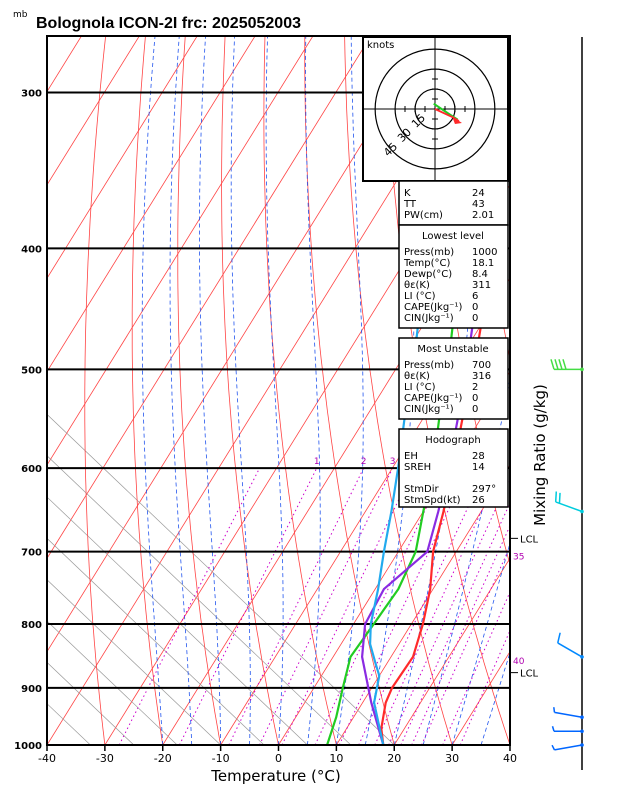 The image size is (618, 804). I want to click on stat-value: 2, so click(475, 387).